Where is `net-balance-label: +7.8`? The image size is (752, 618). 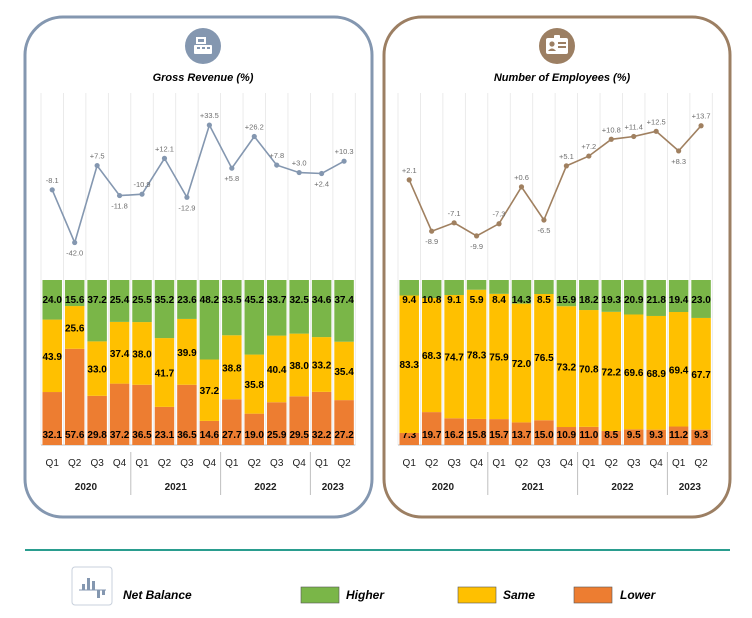 net-balance-label: +7.8 is located at coordinates (276, 155).